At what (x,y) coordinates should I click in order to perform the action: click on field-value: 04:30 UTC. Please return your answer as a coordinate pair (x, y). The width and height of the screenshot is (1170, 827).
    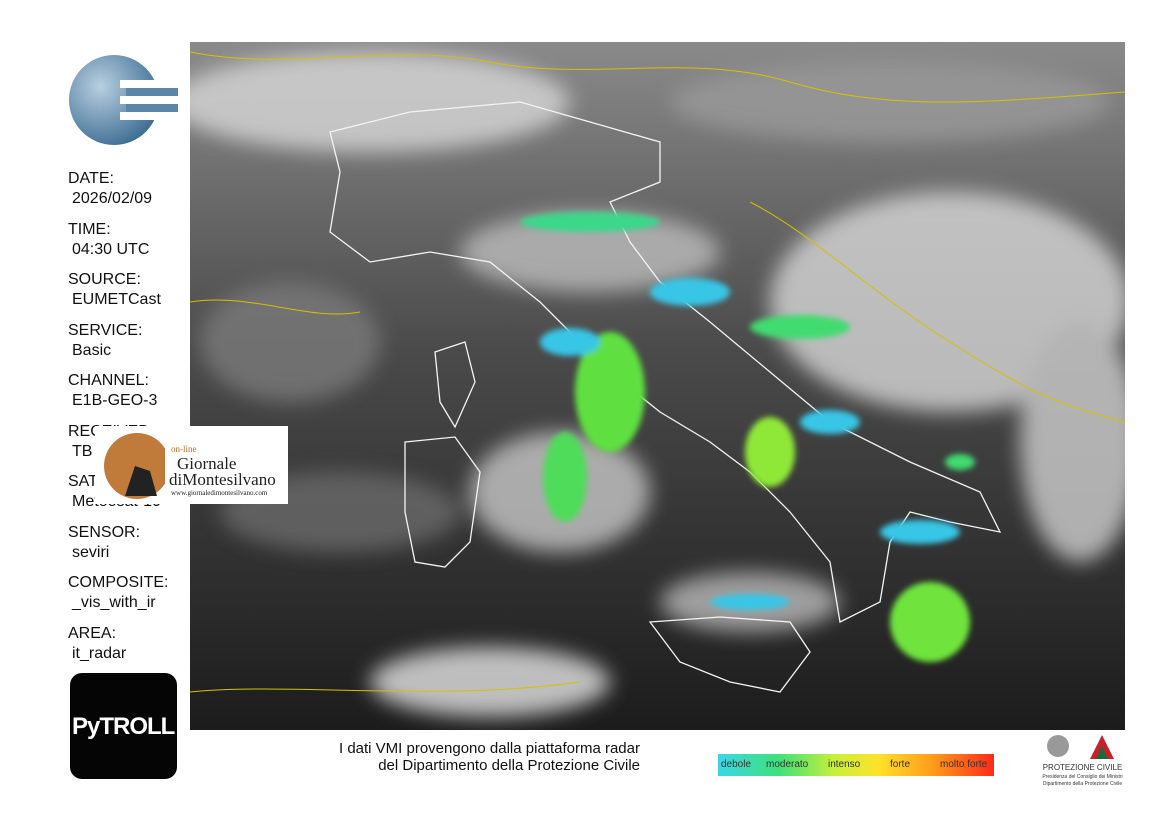
    Looking at the image, I should click on (111, 249).